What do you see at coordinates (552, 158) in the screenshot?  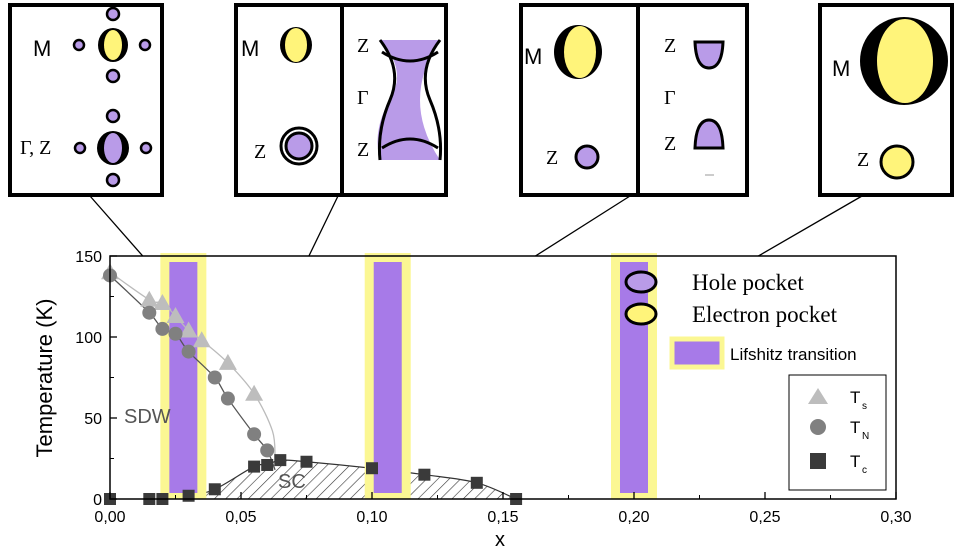 I see `inset3-label-z: Z` at bounding box center [552, 158].